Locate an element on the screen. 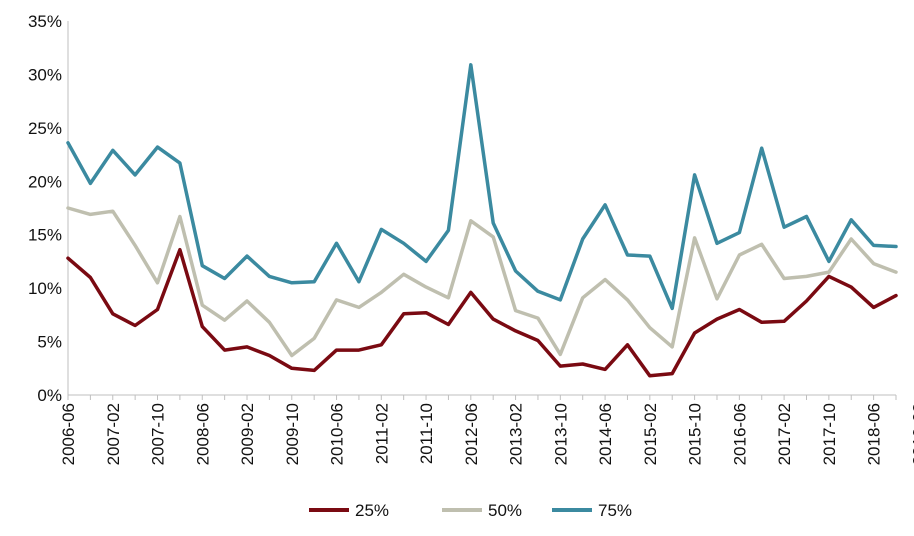 The height and width of the screenshot is (536, 914). y-tick-label: 30% is located at coordinates (45, 74).